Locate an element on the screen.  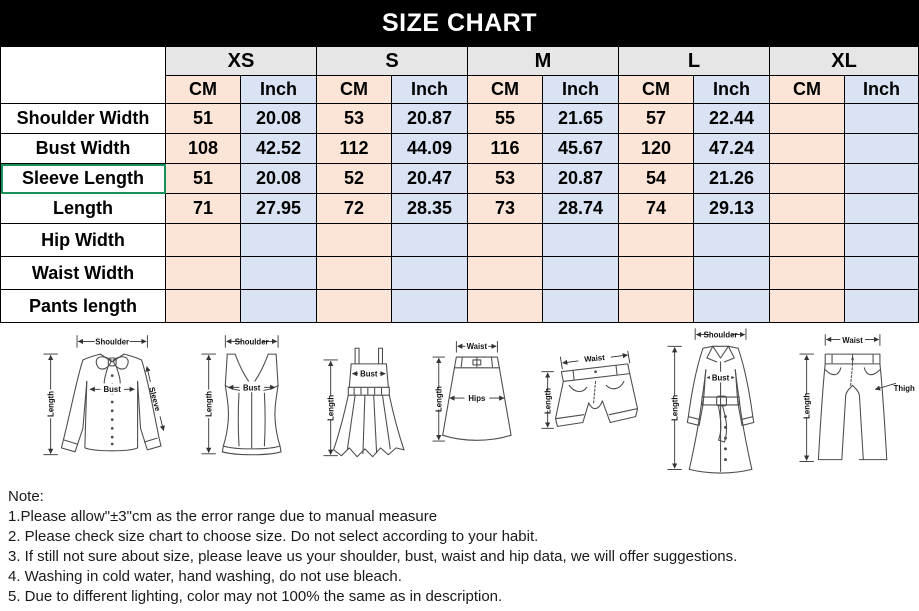
corset-top-diagram: Shoulder Length Bust is located at coordinates (241, 394).